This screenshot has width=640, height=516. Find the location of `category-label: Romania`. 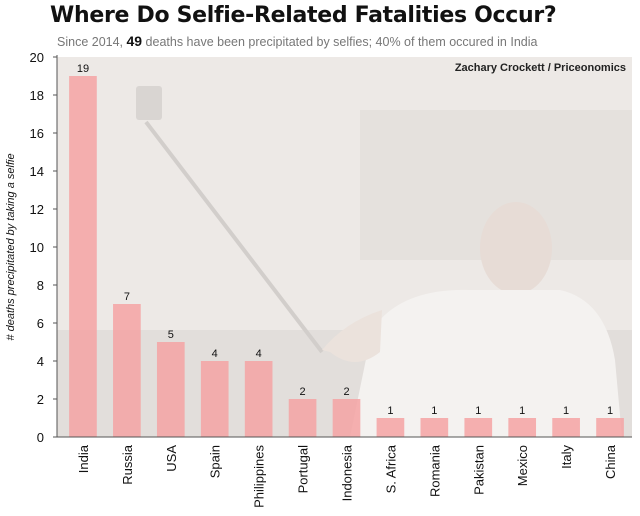

category-label: Romania is located at coordinates (434, 470).